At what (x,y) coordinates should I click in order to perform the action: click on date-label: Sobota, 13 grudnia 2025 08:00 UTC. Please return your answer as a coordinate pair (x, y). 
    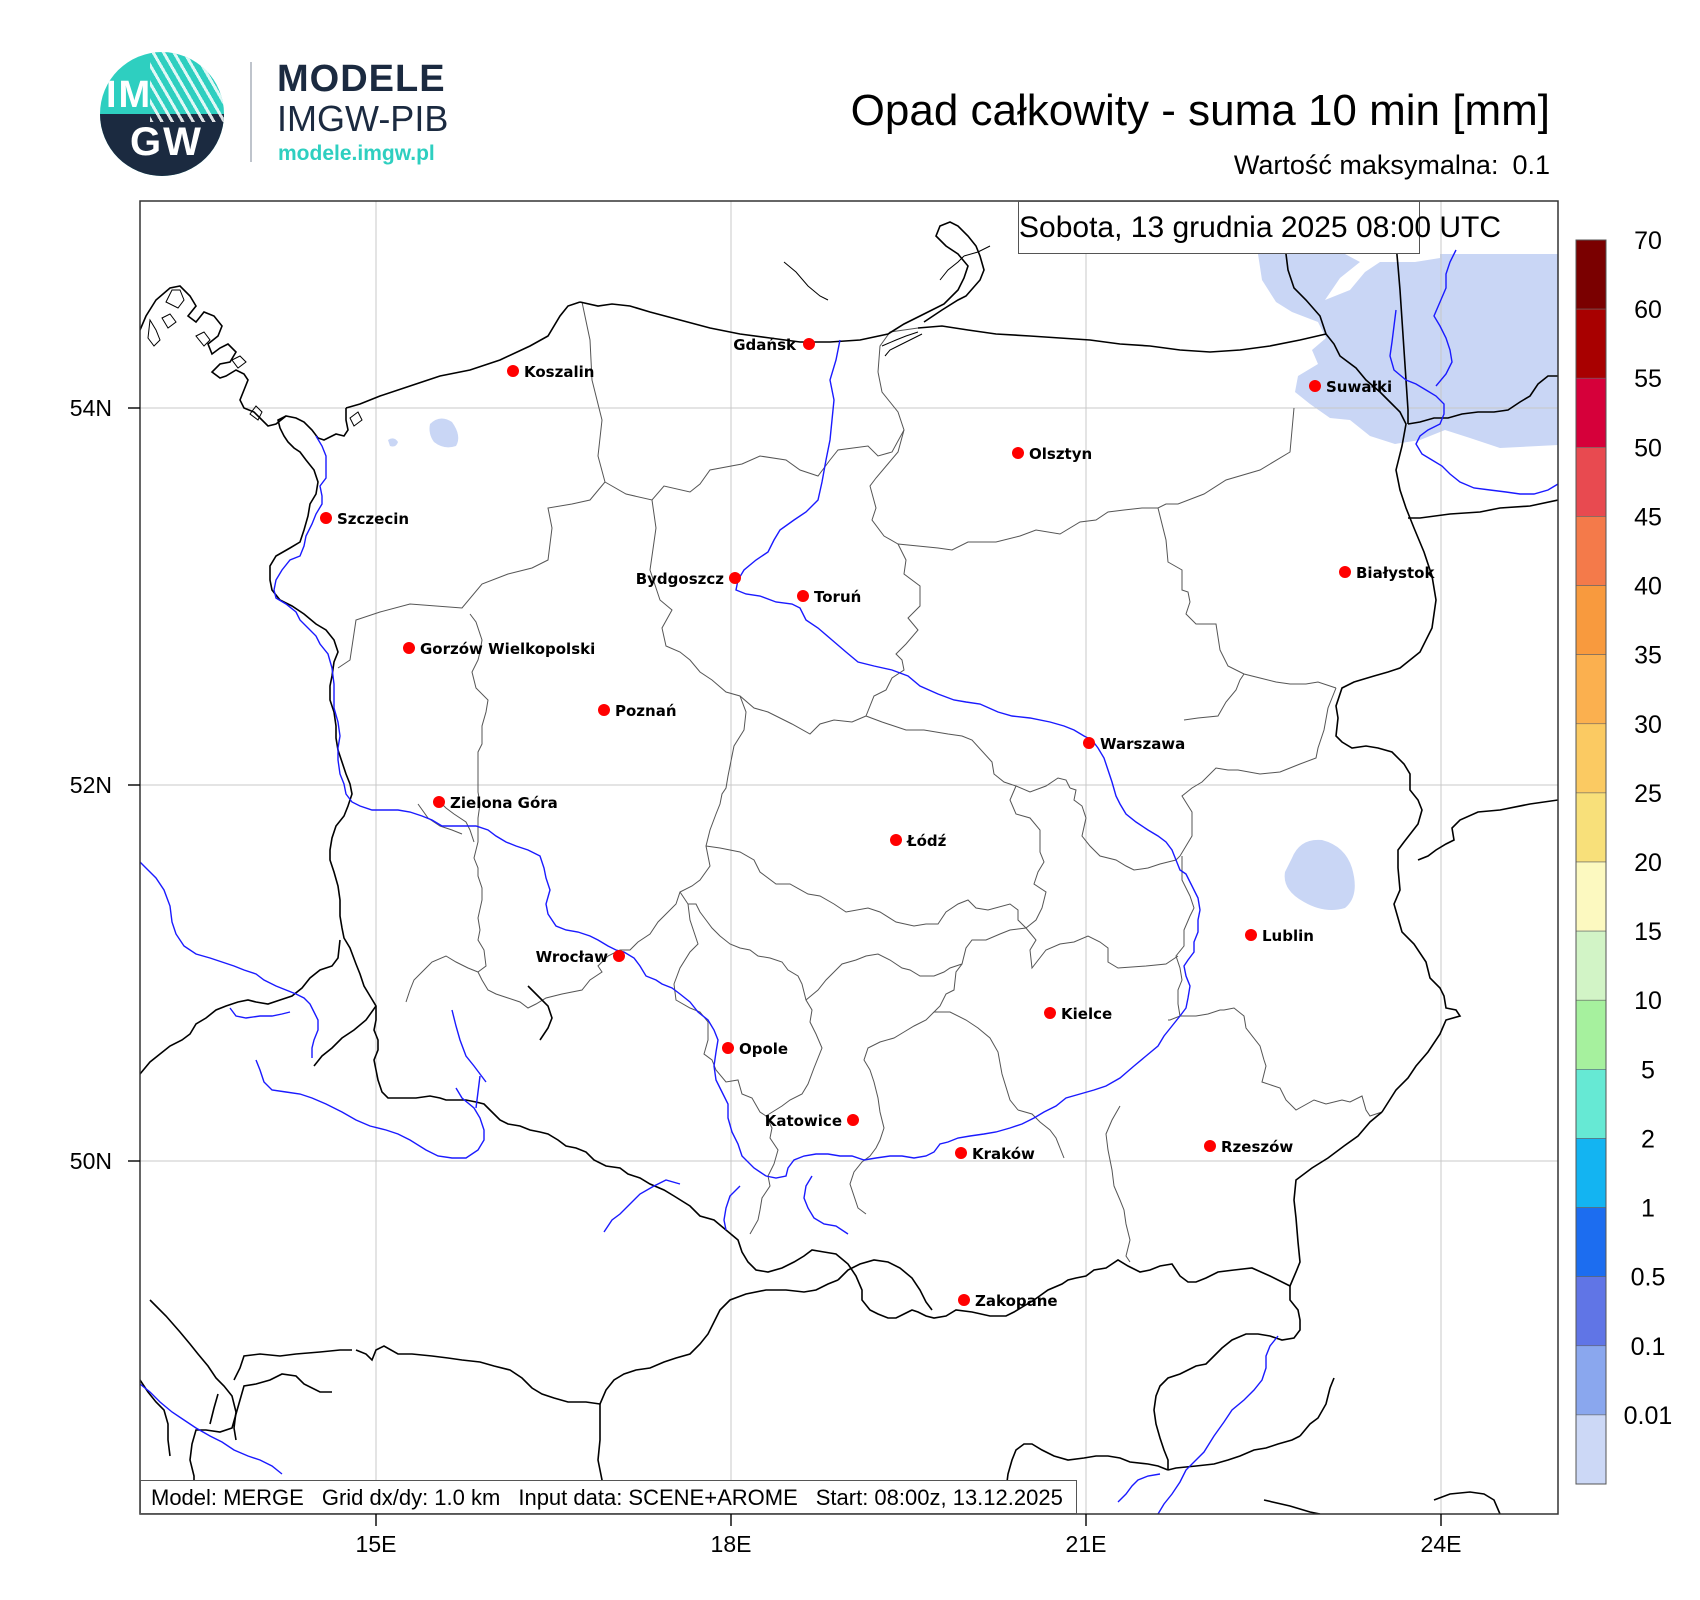
    Looking at the image, I should click on (1259, 227).